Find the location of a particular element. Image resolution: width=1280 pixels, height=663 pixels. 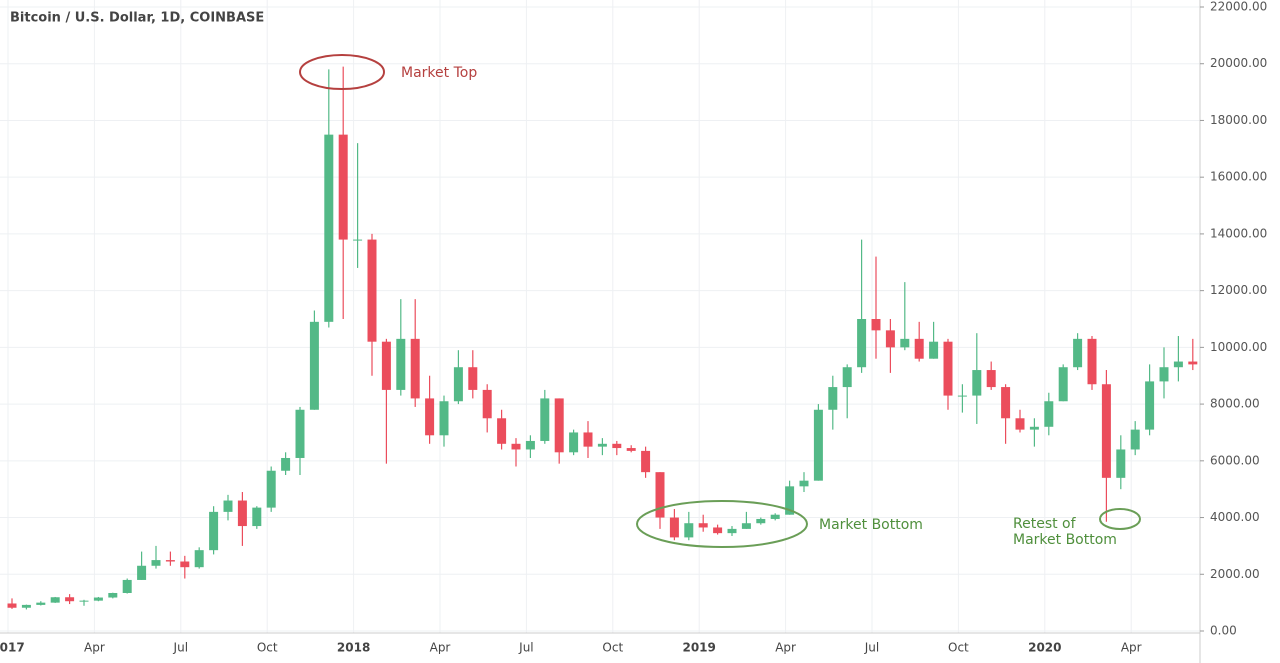

x-tick-label: 2020 is located at coordinates (1044, 648).